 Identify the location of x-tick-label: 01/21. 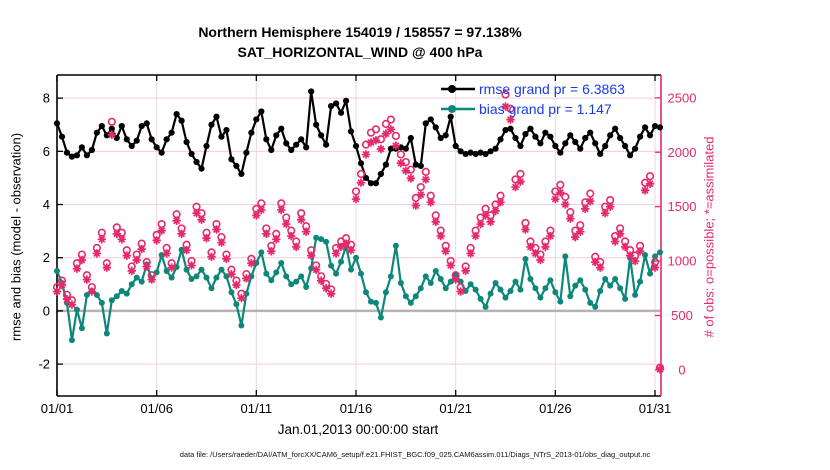
(455, 408).